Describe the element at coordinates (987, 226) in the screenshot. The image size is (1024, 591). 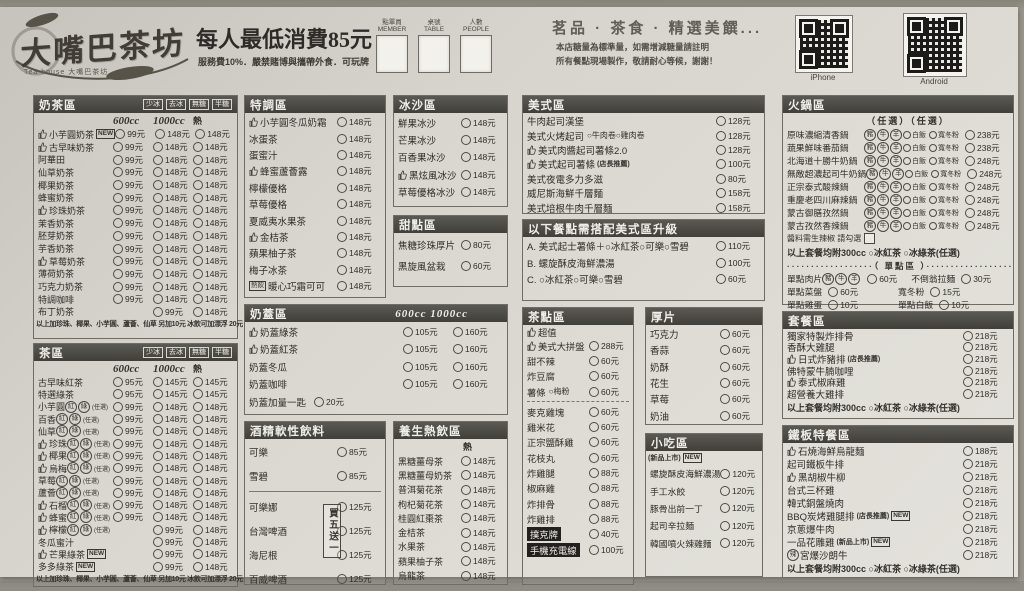
I see `price-option: 248元` at that location.